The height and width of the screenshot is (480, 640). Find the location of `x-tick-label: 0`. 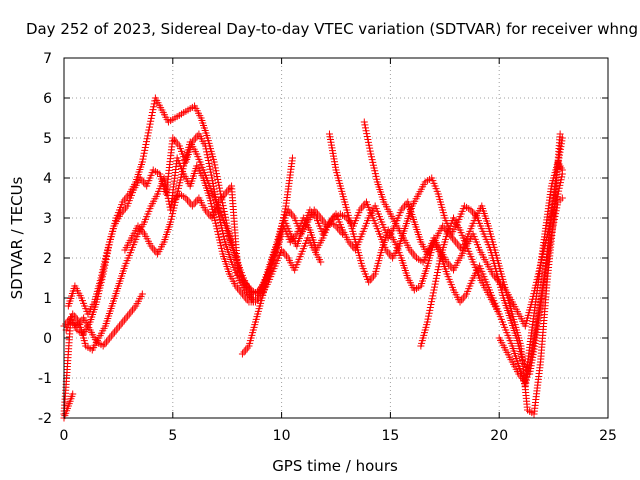

x-tick-label: 0 is located at coordinates (64, 436).